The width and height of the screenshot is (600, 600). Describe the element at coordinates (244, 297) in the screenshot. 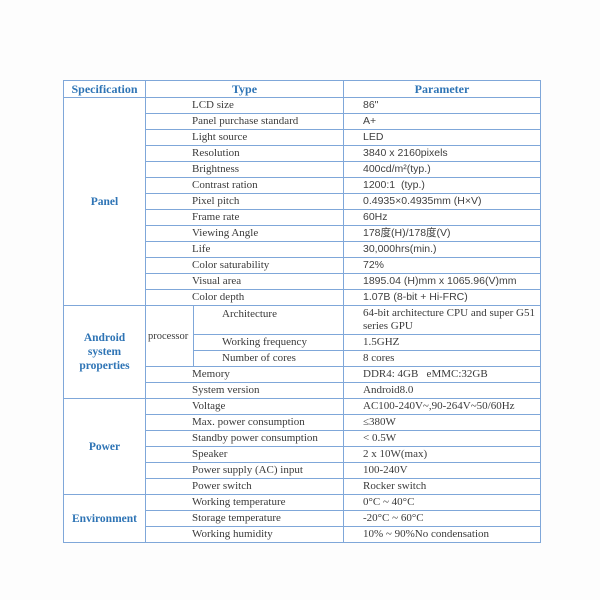

I see `type-cell: Color depth` at that location.